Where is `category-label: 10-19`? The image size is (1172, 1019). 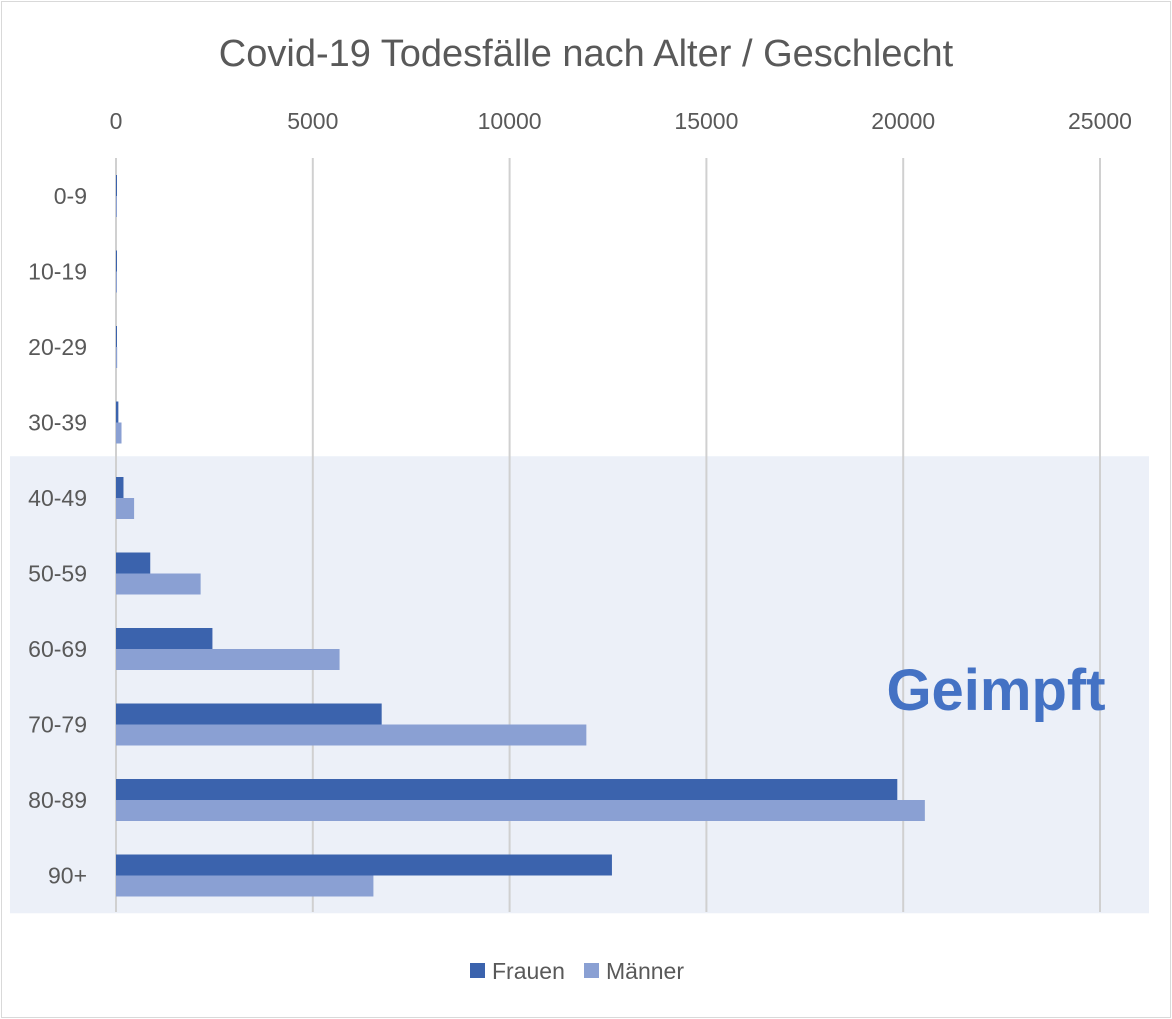 category-label: 10-19 is located at coordinates (57, 272).